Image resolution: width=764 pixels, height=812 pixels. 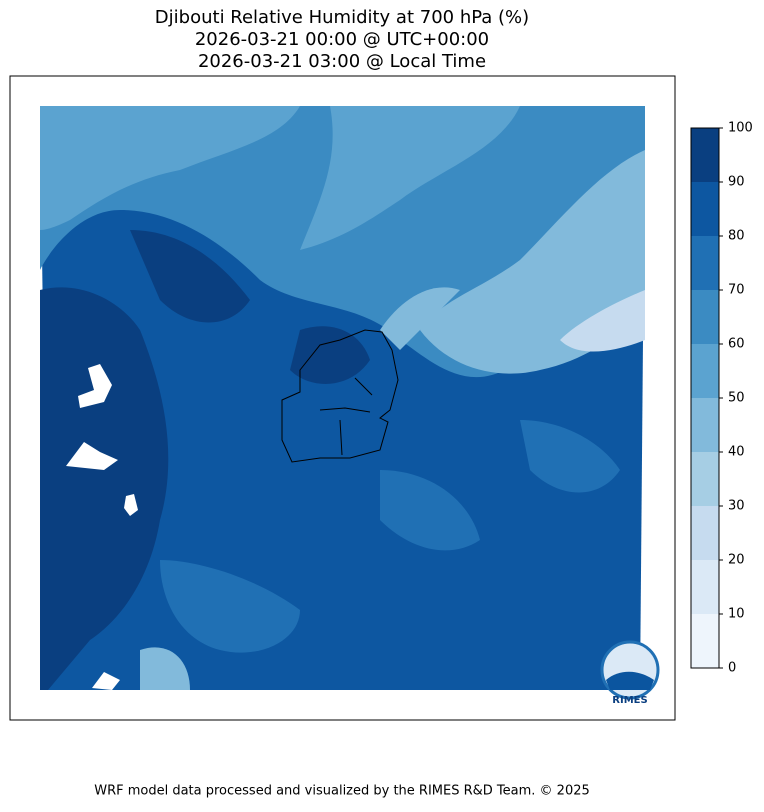 What do you see at coordinates (736, 290) in the screenshot?
I see `colorbar-tick-label: 70` at bounding box center [736, 290].